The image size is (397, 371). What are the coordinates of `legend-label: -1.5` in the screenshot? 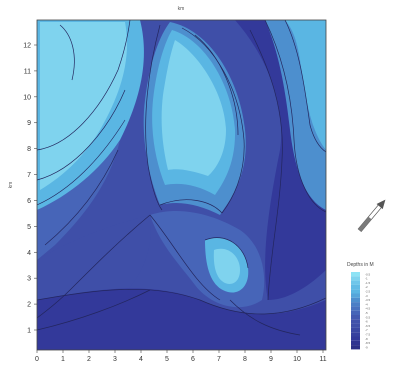 It's located at (368, 283).